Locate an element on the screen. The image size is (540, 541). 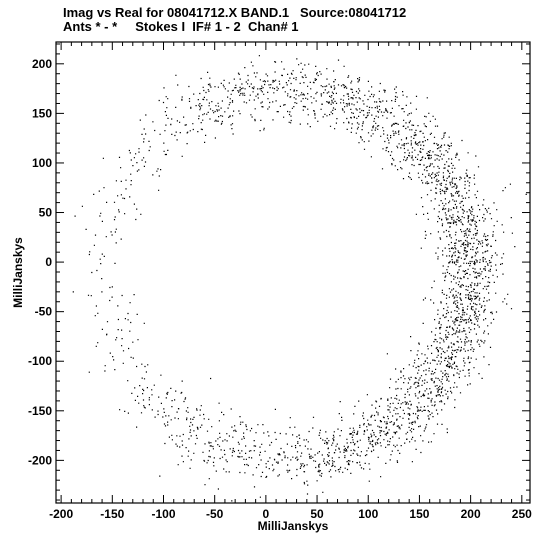
y-tick-label: 100 is located at coordinates (42, 163).